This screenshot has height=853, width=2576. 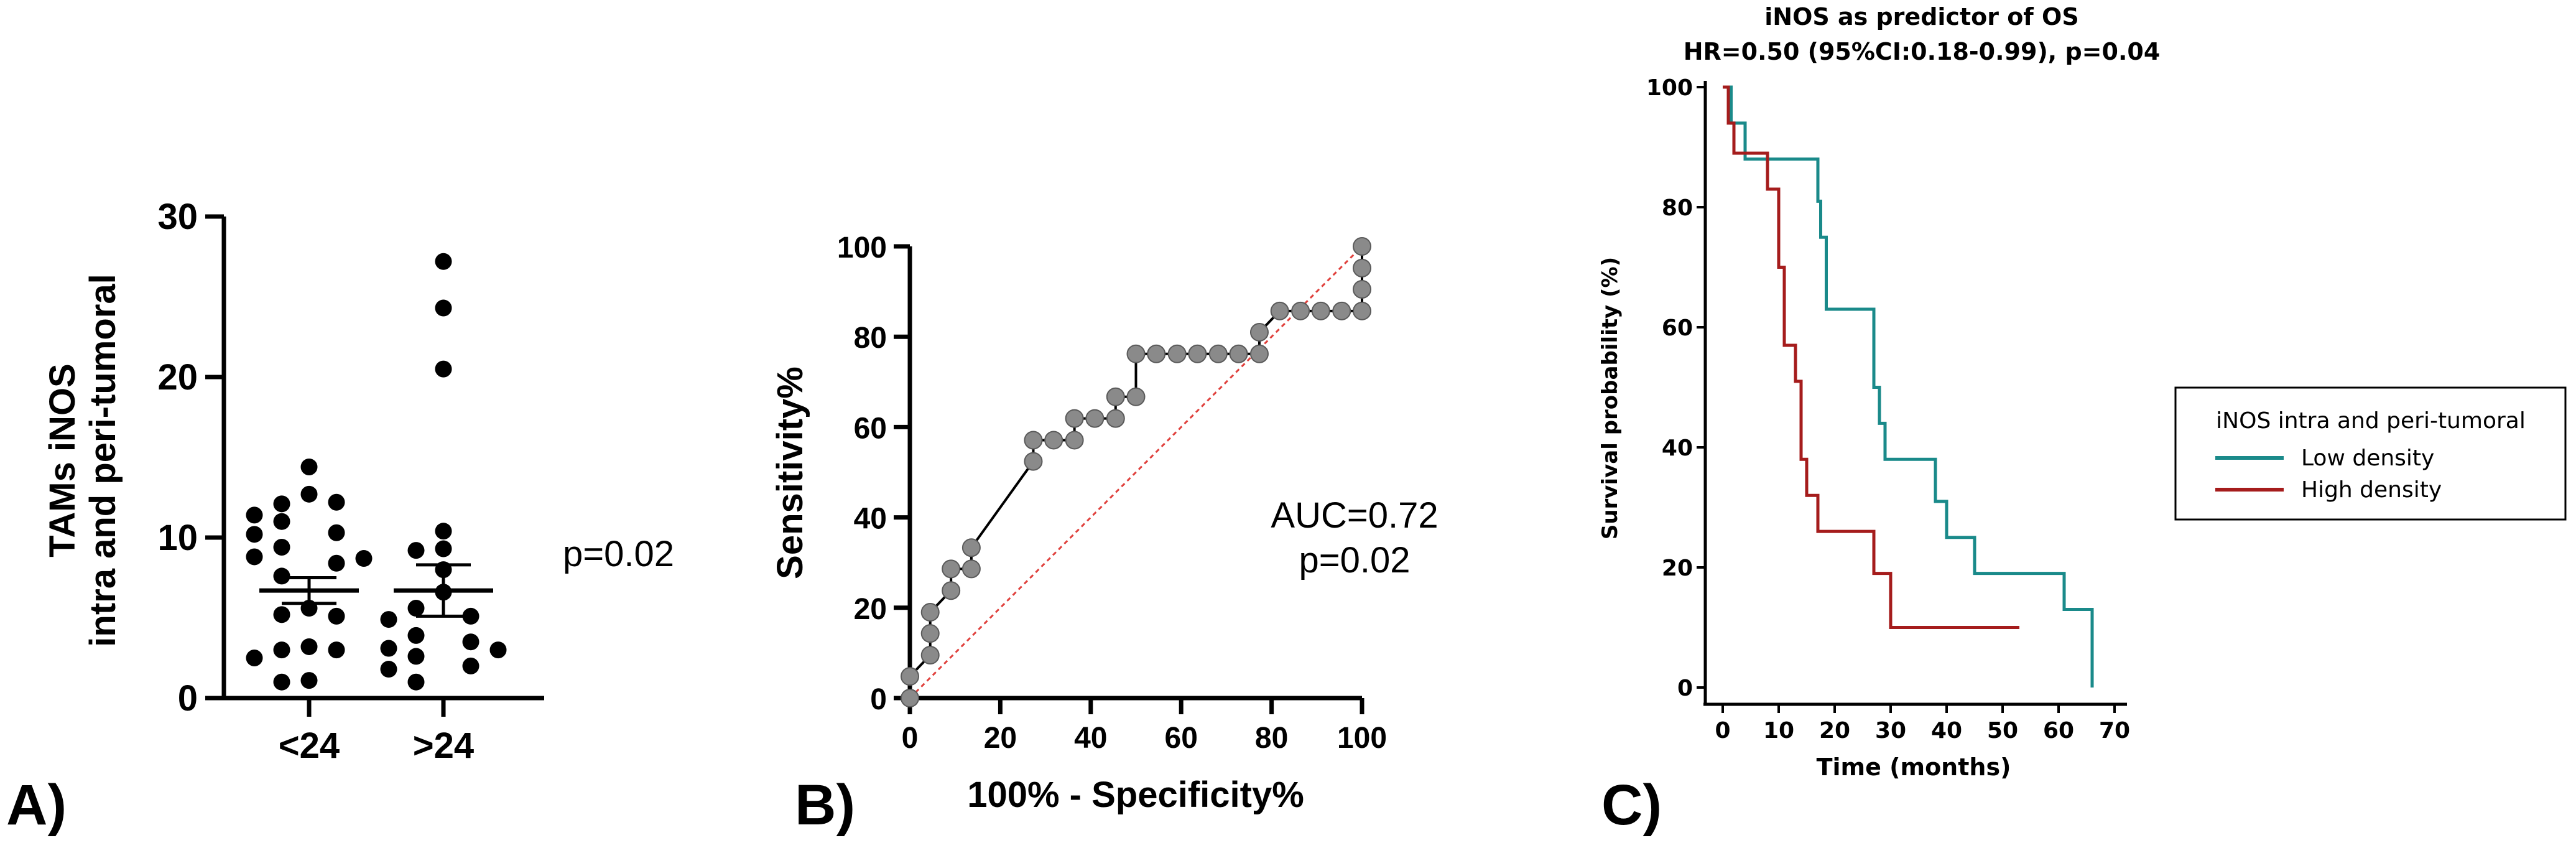 What do you see at coordinates (63, 460) in the screenshot?
I see `panel-a-ylabel-line1: TAMs iNOS` at bounding box center [63, 460].